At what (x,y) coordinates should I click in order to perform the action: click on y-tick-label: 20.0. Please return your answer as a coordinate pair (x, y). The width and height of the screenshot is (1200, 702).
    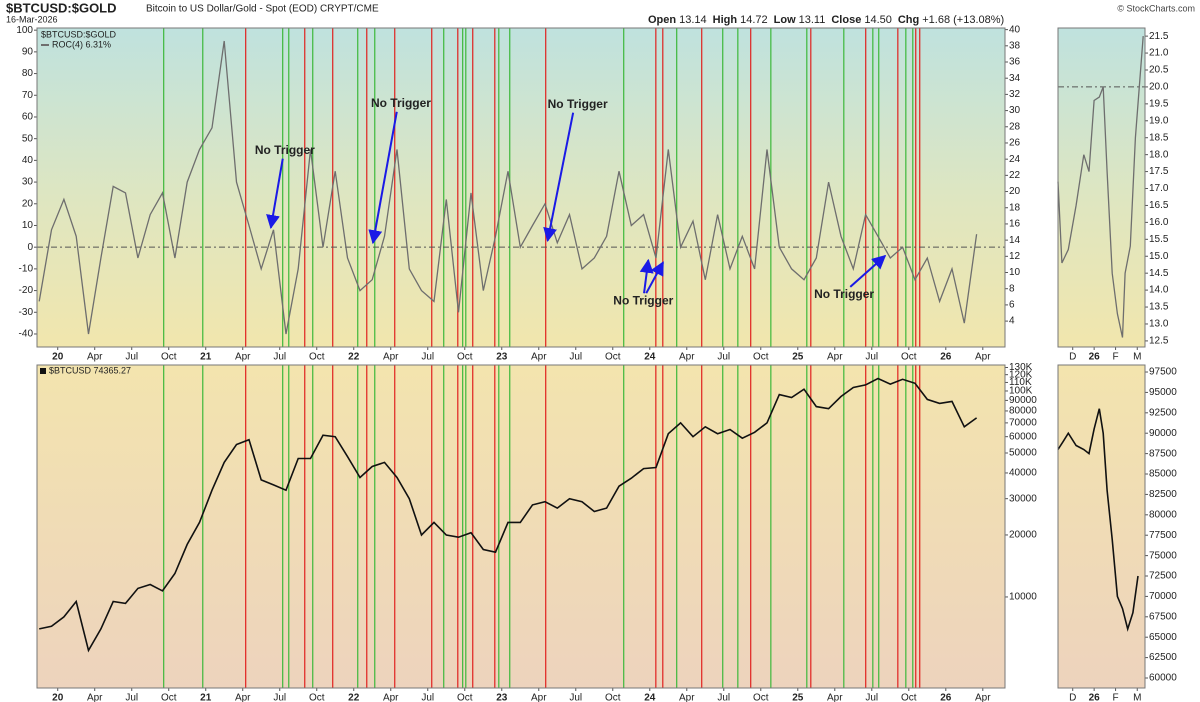
    Looking at the image, I should click on (1159, 87).